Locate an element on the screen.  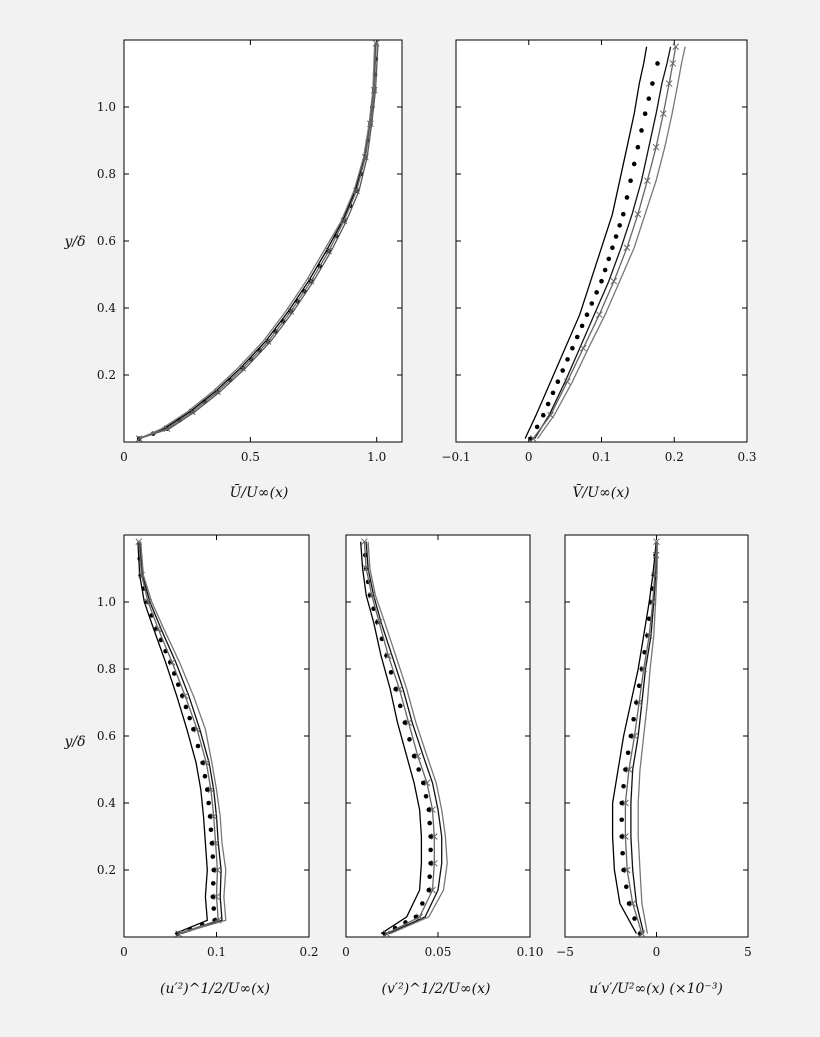
y-axis-label: y/δ is located at coordinates (74, 242).